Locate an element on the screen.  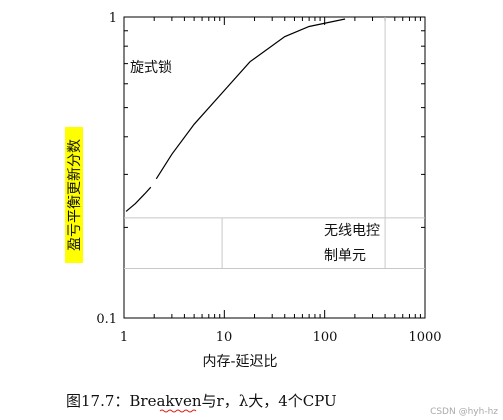
caption-prefix: 图17.7： is located at coordinates (97, 401).